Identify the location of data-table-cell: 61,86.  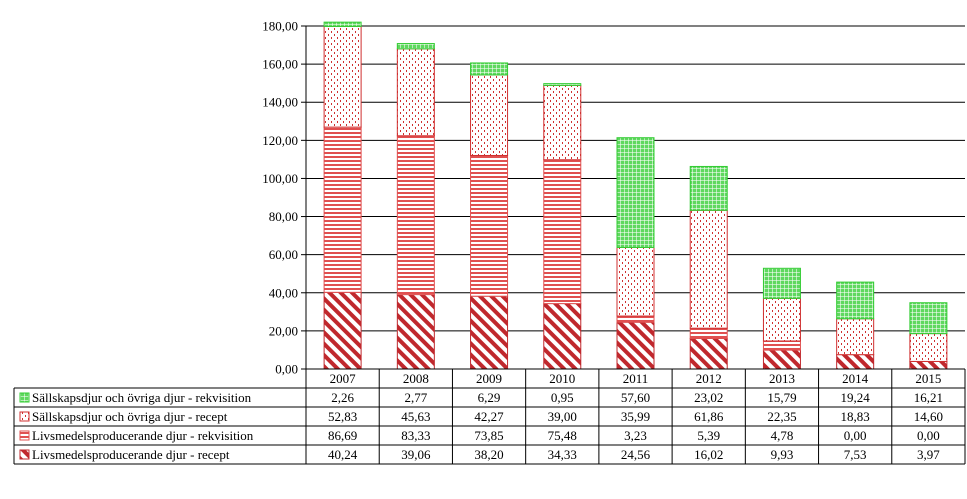
(709, 416).